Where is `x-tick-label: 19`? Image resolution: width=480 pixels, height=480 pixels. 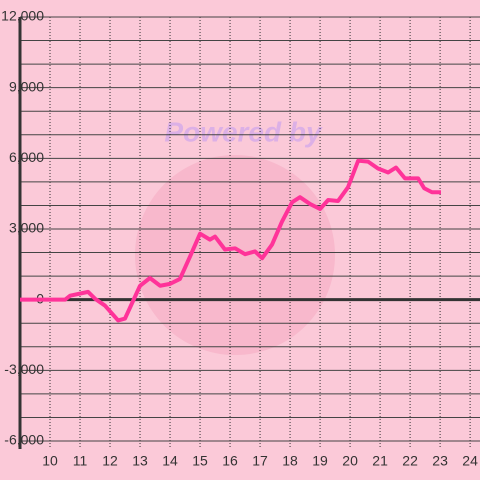
x-tick-label: 19 is located at coordinates (320, 461).